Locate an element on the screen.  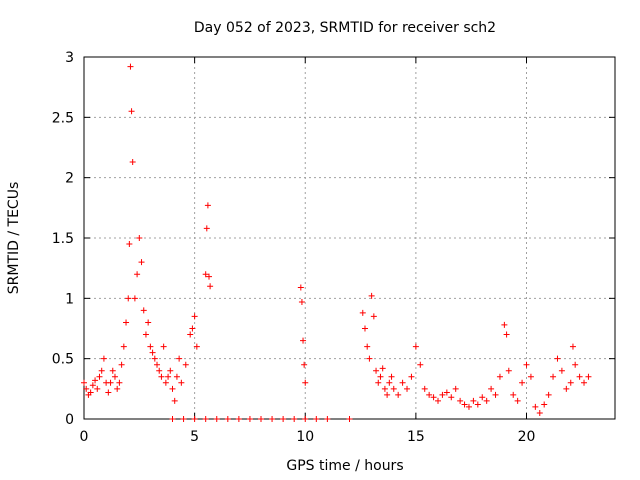
y-tick-label: 1 is located at coordinates (69, 299).